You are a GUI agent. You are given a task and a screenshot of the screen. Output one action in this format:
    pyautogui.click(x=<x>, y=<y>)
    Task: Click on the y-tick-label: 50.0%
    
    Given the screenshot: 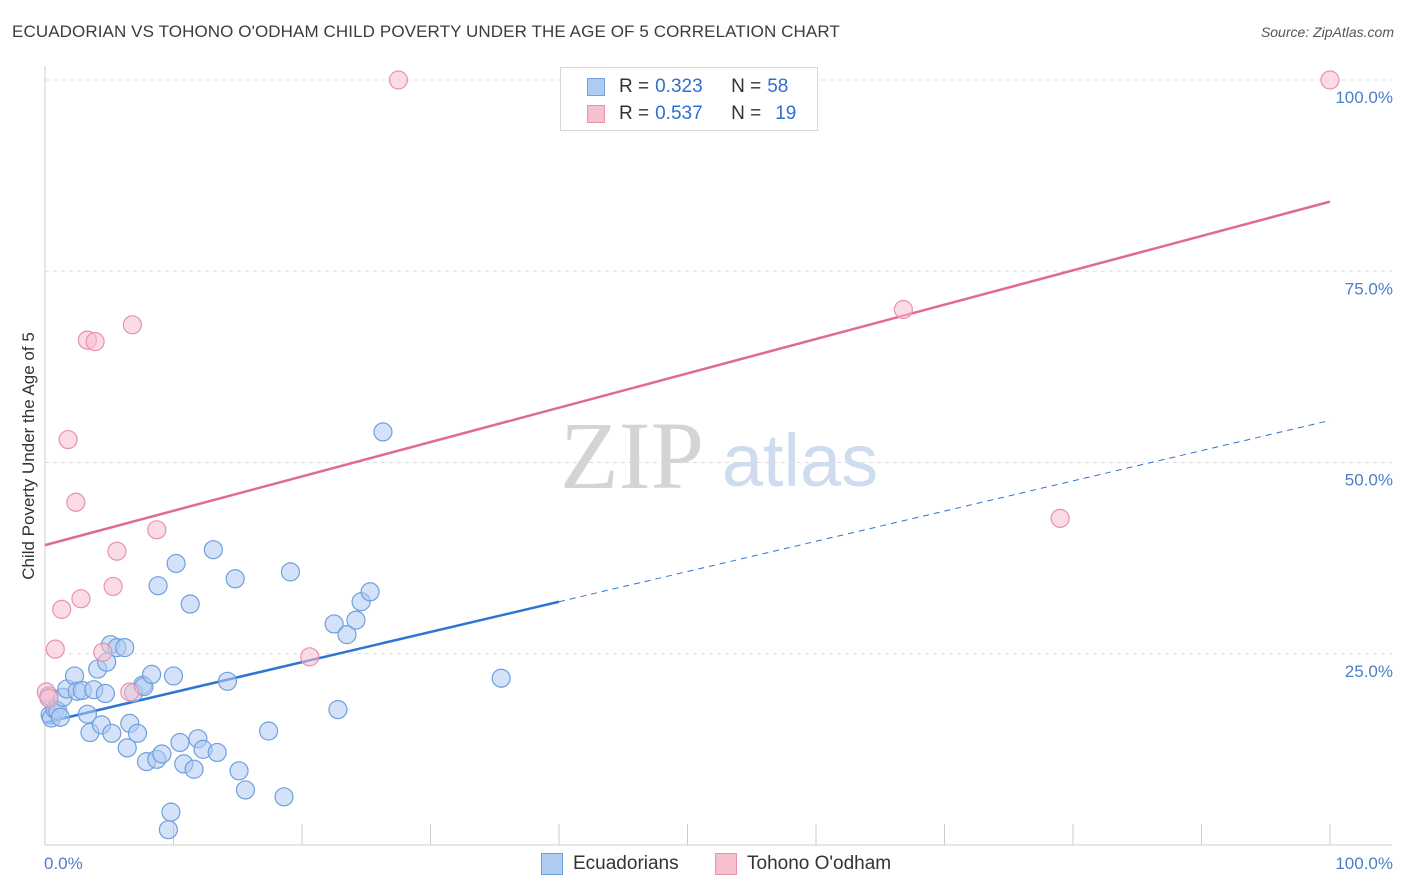 What is the action you would take?
    pyautogui.click(x=1369, y=480)
    